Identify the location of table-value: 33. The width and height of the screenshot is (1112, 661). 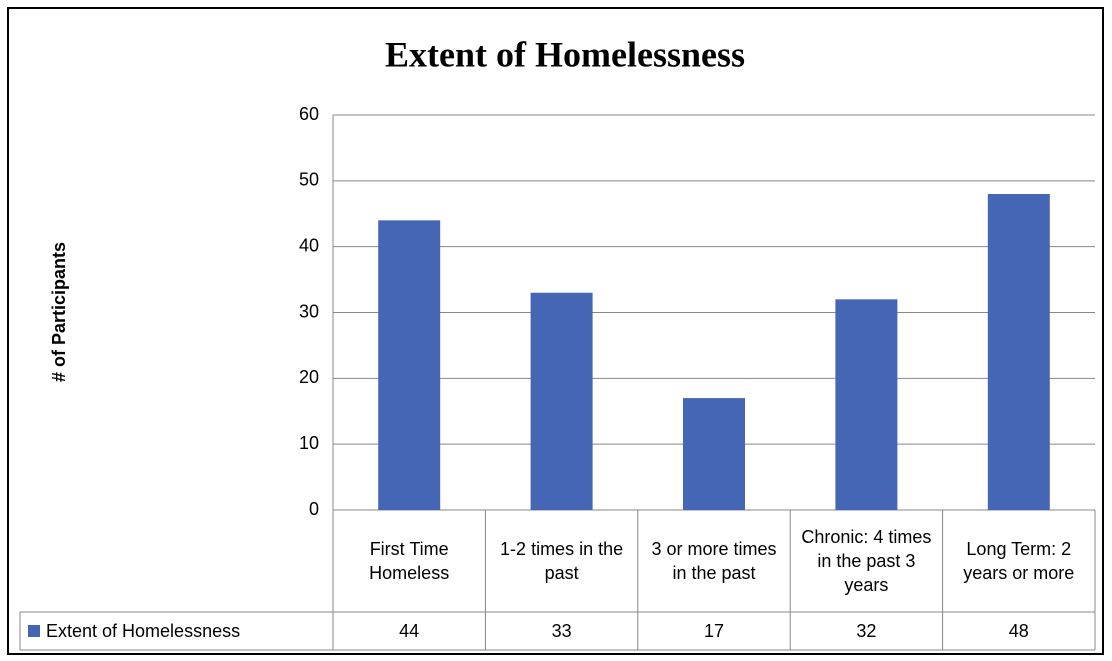
(561, 631).